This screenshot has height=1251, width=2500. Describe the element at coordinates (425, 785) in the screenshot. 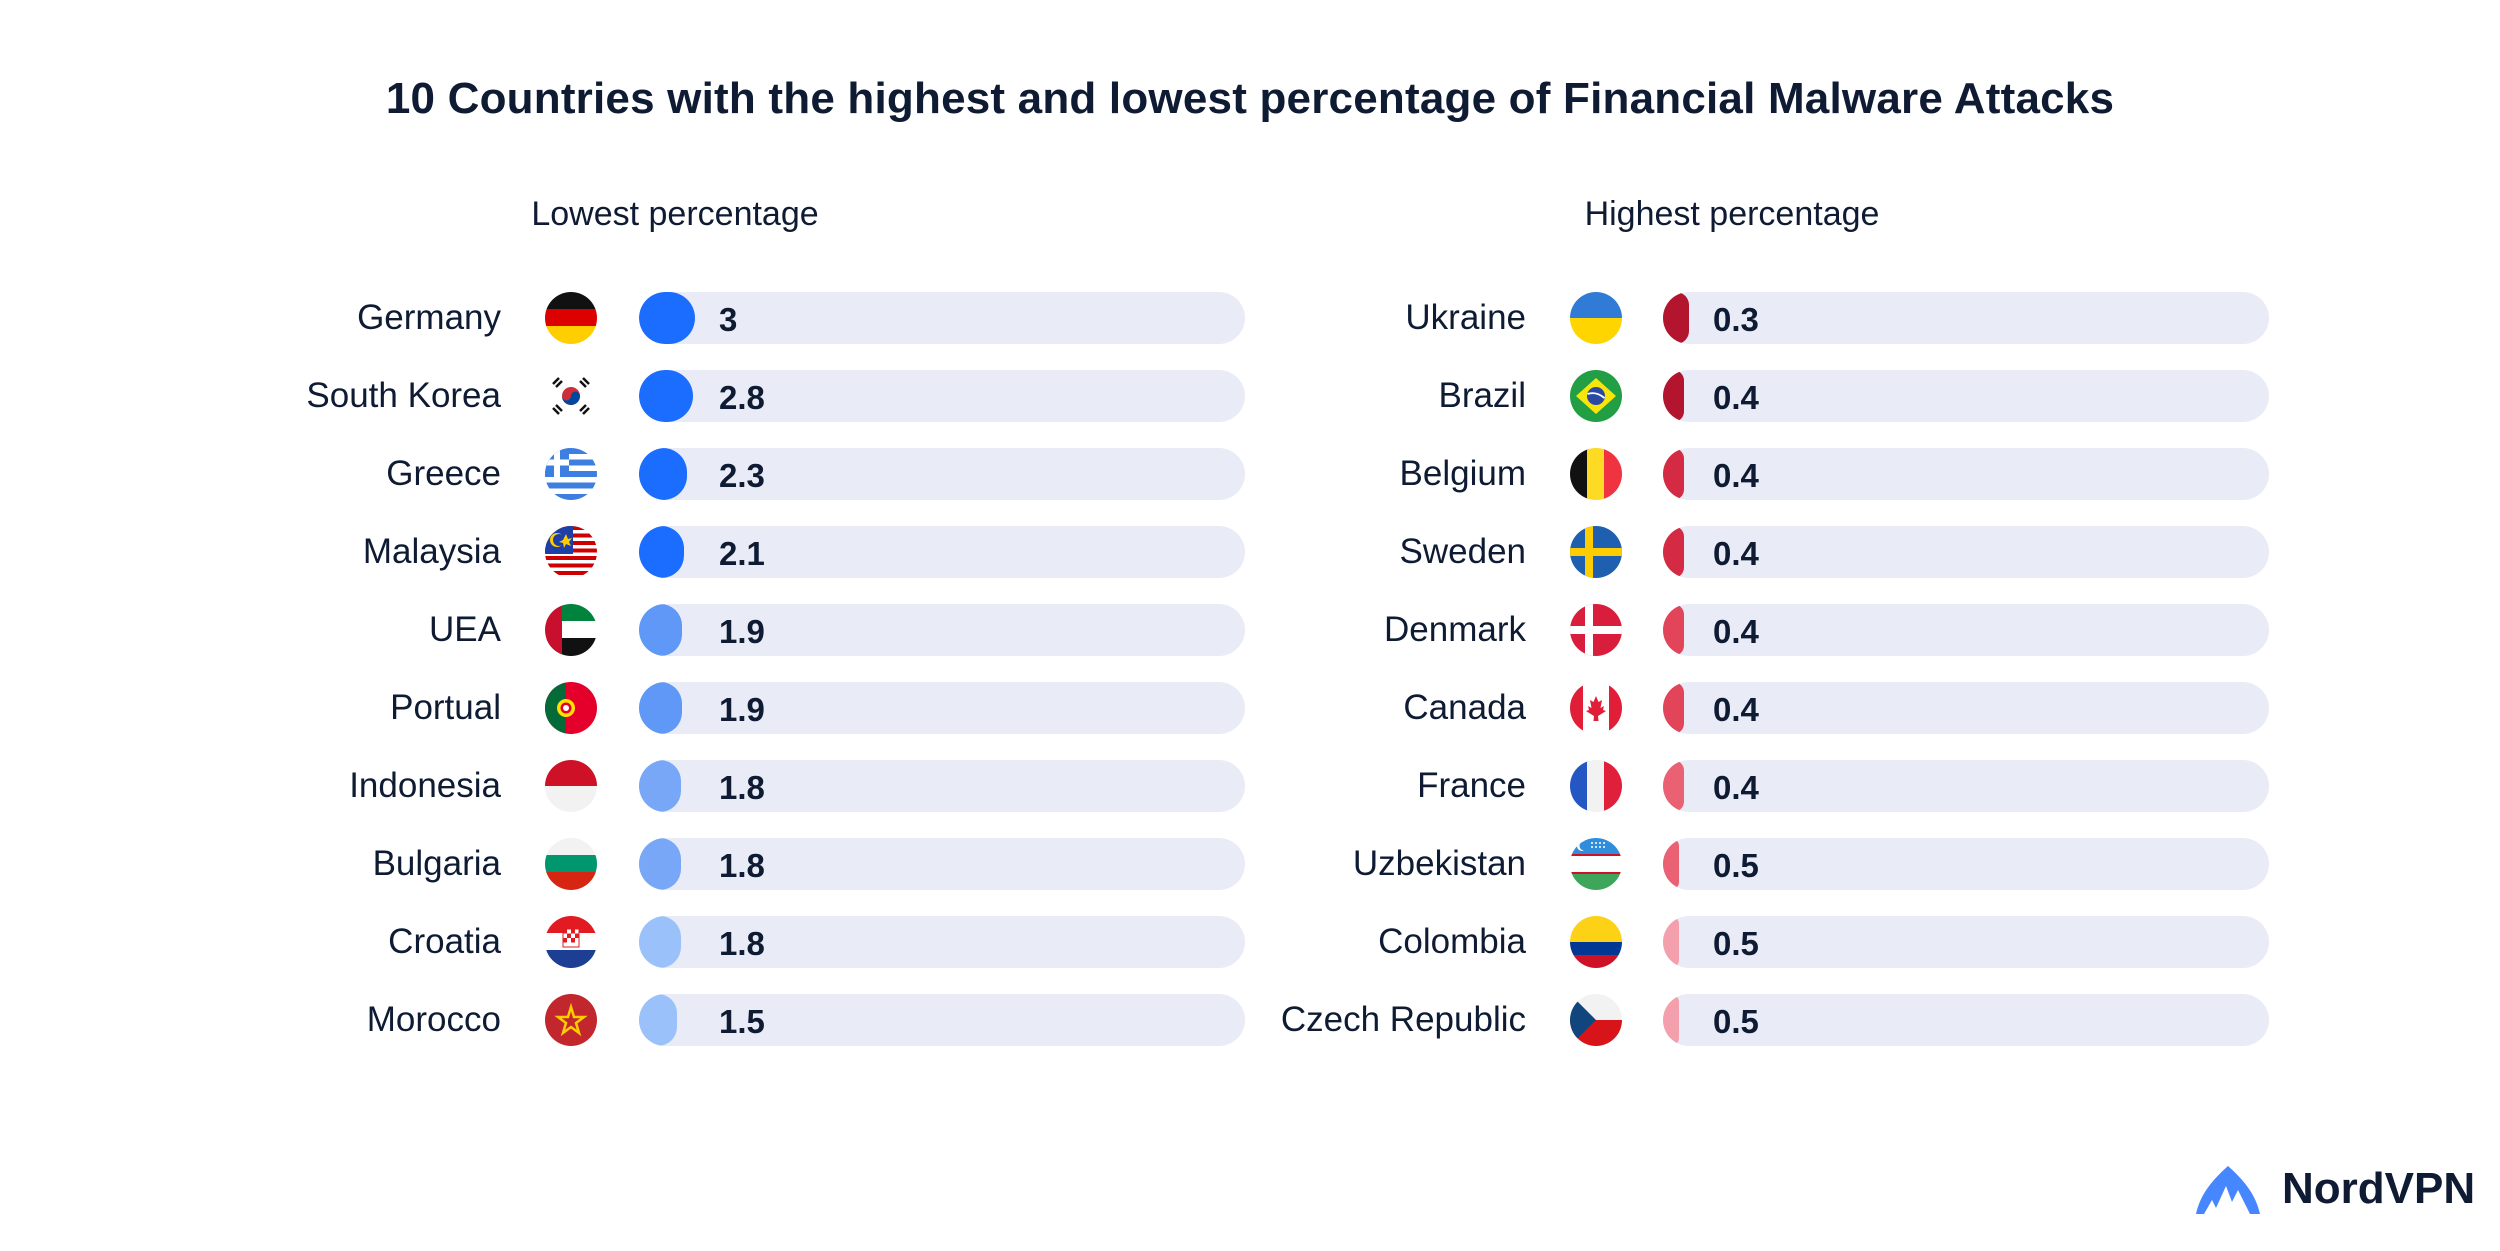

I see `country-label: Indonesia` at that location.